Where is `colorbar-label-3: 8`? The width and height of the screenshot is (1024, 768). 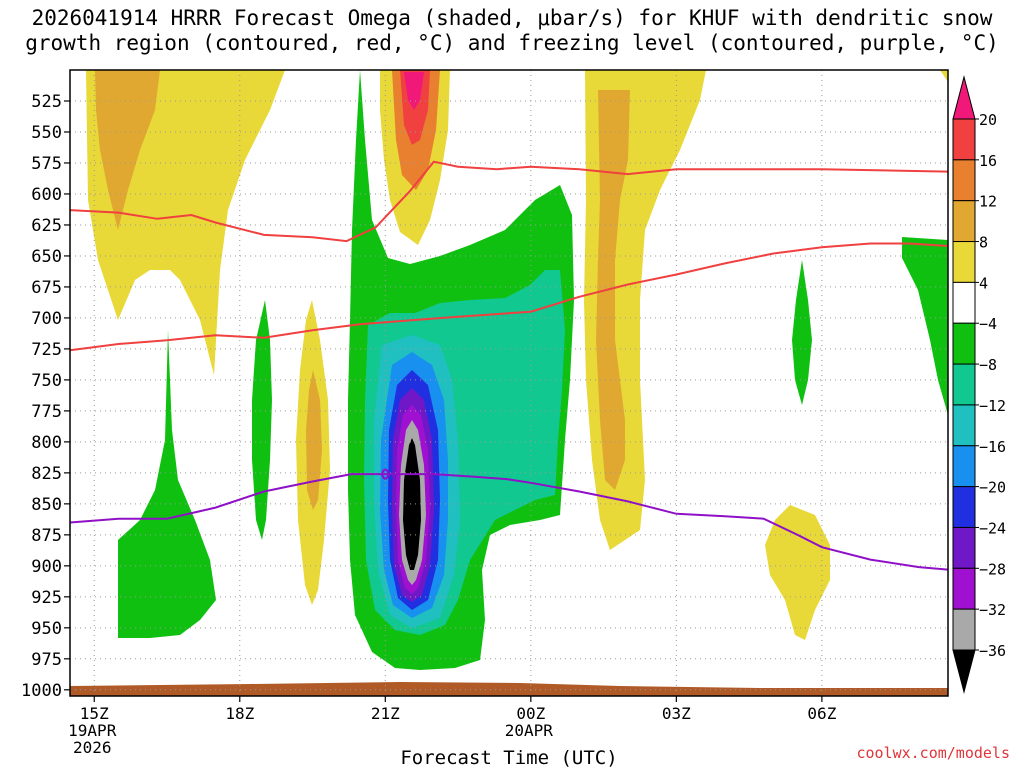
colorbar-label-3: 8 is located at coordinates (983, 243).